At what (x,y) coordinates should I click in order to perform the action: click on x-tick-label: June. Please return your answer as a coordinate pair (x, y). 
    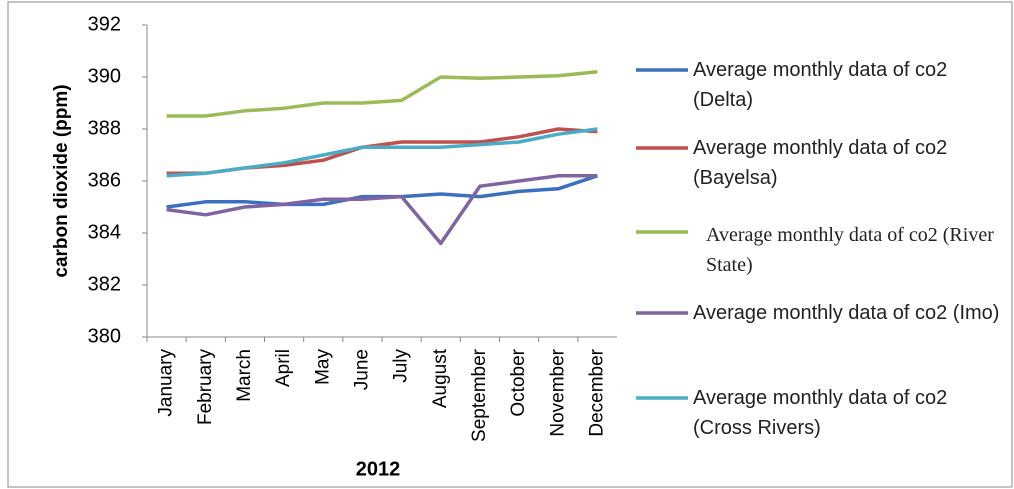
    Looking at the image, I should click on (361, 369).